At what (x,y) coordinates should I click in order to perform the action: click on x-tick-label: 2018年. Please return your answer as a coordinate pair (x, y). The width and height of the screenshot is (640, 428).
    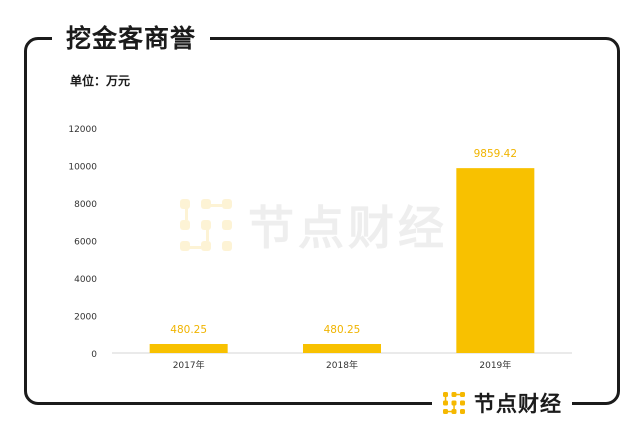
    Looking at the image, I should click on (342, 365).